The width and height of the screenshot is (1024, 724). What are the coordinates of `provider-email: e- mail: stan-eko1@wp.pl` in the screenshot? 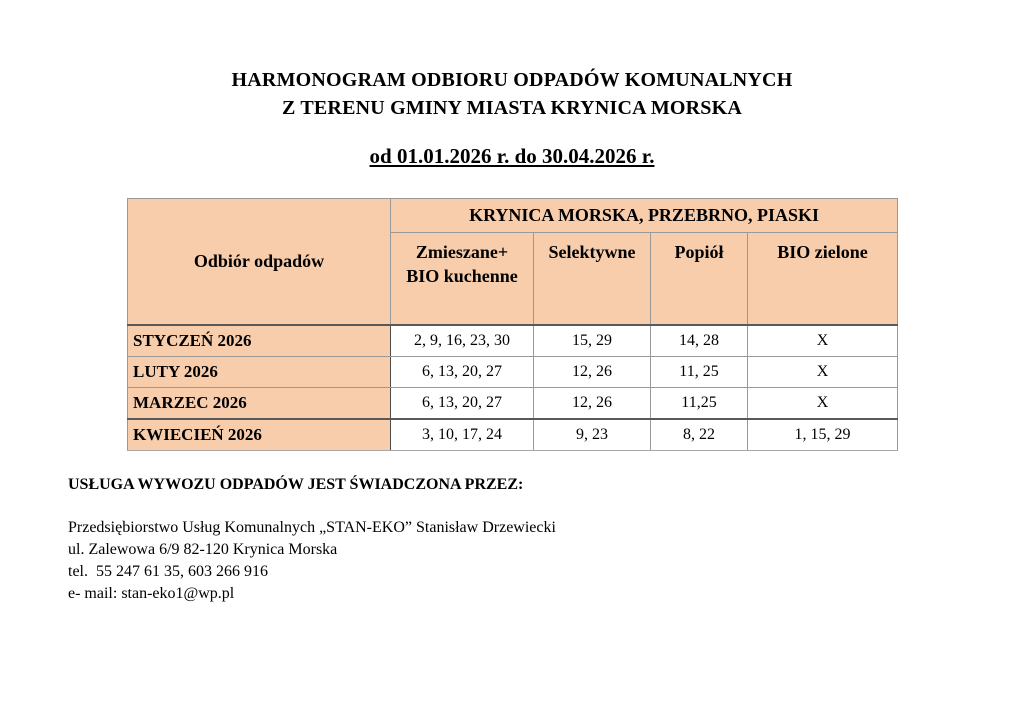 It's located at (151, 593).